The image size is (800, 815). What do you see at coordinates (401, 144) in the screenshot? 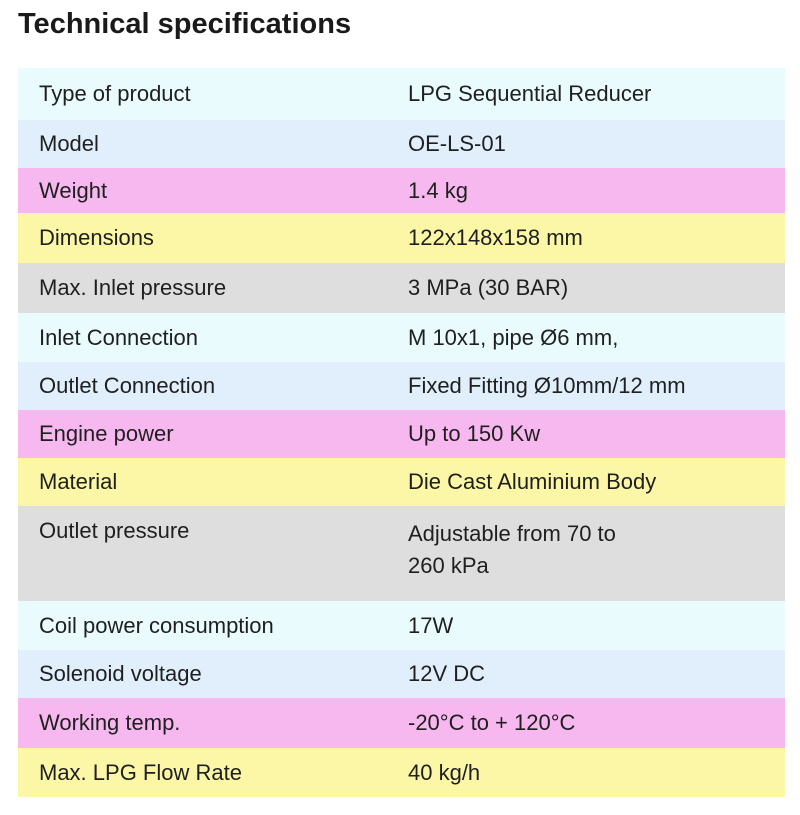
I see `spec-row: Model OE-LS-01` at bounding box center [401, 144].